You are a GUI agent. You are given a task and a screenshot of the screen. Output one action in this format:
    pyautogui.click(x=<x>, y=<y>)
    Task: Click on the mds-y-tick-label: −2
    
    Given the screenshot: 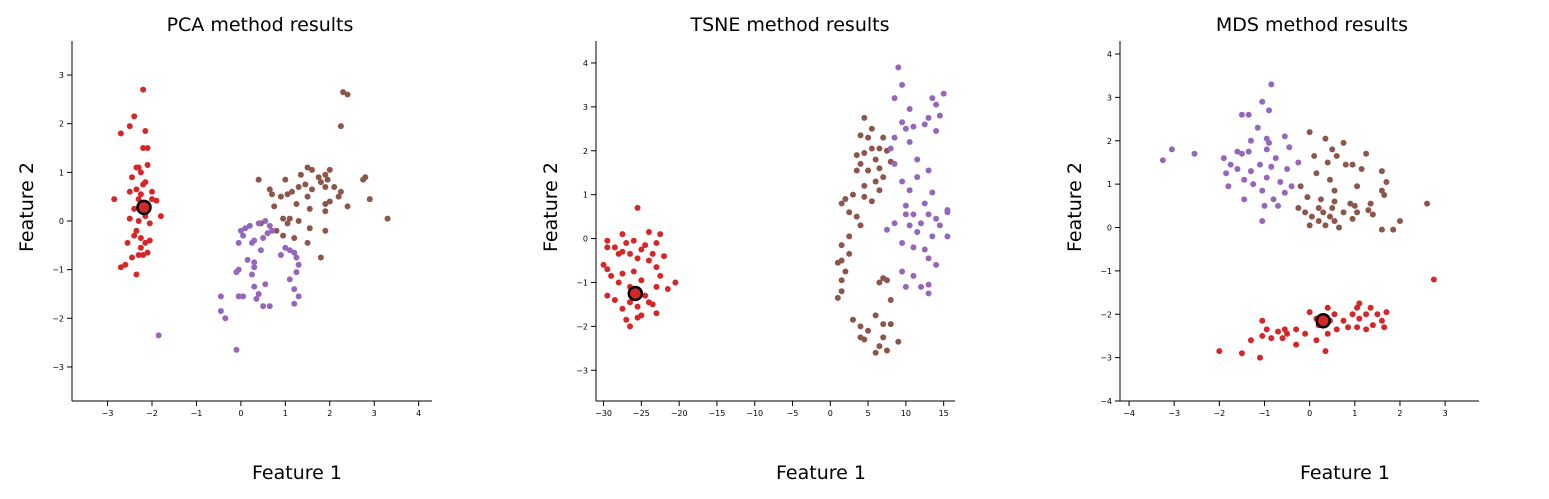 What is the action you would take?
    pyautogui.click(x=1106, y=314)
    